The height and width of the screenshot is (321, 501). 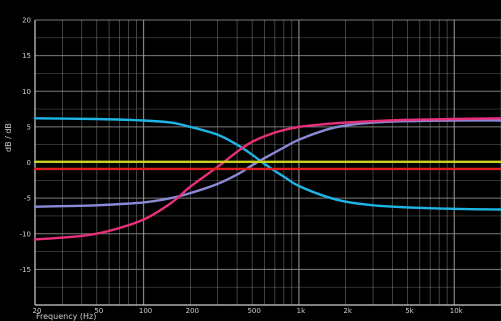 What do you see at coordinates (37, 311) in the screenshot?
I see `x-tick-label: 20` at bounding box center [37, 311].